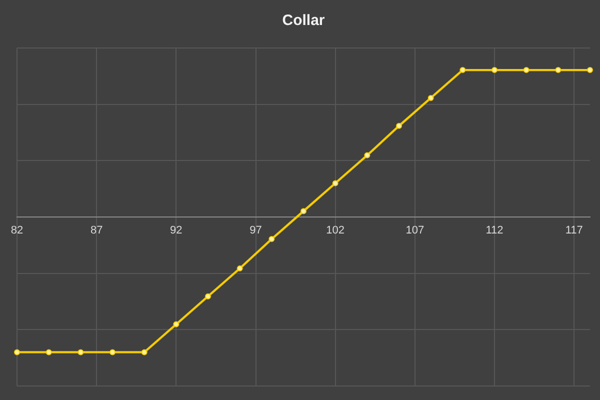 The image size is (600, 400). Describe the element at coordinates (176, 230) in the screenshot. I see `x-tick-label: 92` at that location.